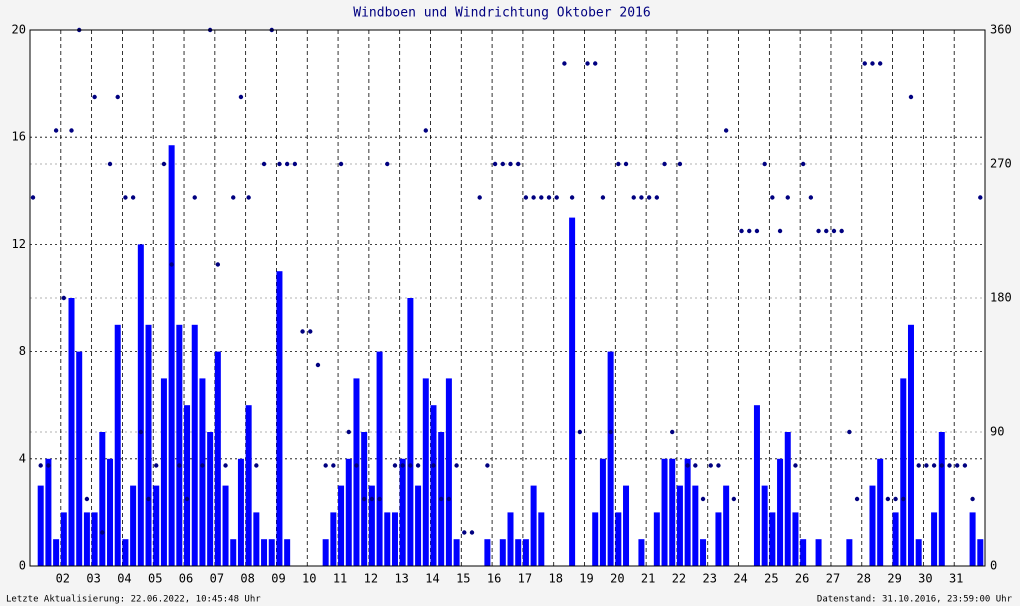 The image size is (1020, 606). What do you see at coordinates (997, 432) in the screenshot?
I see `y2-tick-label: 90` at bounding box center [997, 432].